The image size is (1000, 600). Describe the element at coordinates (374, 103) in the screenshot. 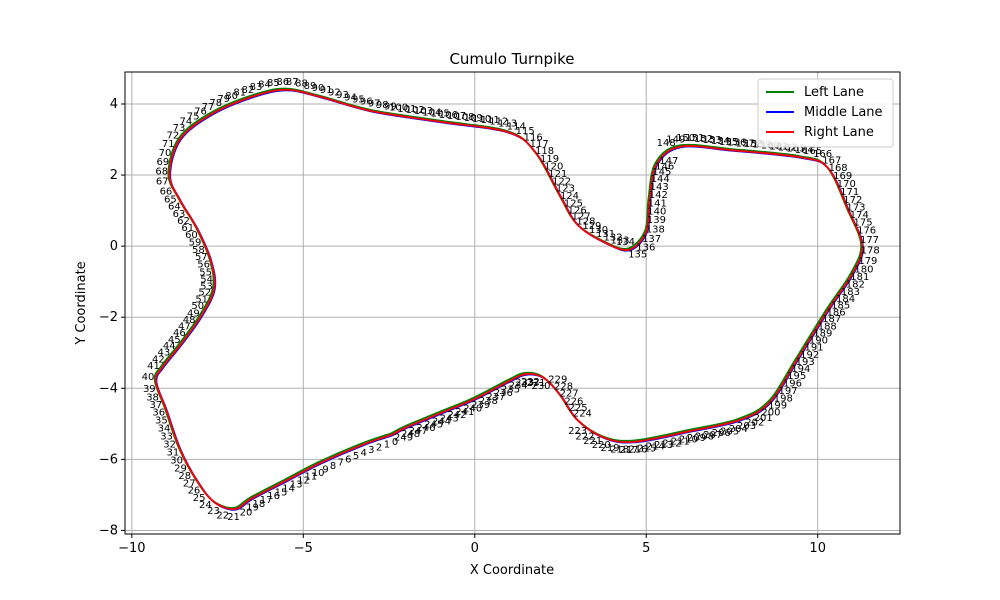

I see `waypoint-label: 97` at that location.